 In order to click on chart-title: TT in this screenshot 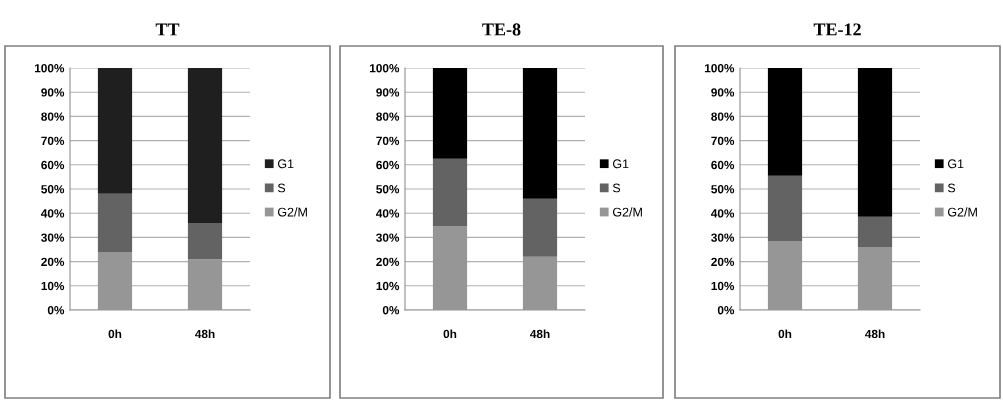, I will do `click(167, 29)`.